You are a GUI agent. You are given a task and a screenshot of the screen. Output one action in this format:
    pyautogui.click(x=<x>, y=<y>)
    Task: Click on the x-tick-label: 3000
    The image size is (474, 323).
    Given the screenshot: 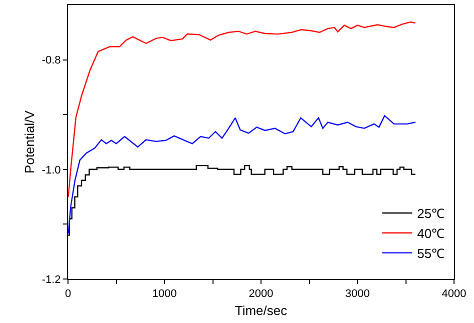 What is the action you would take?
    pyautogui.click(x=357, y=294)
    